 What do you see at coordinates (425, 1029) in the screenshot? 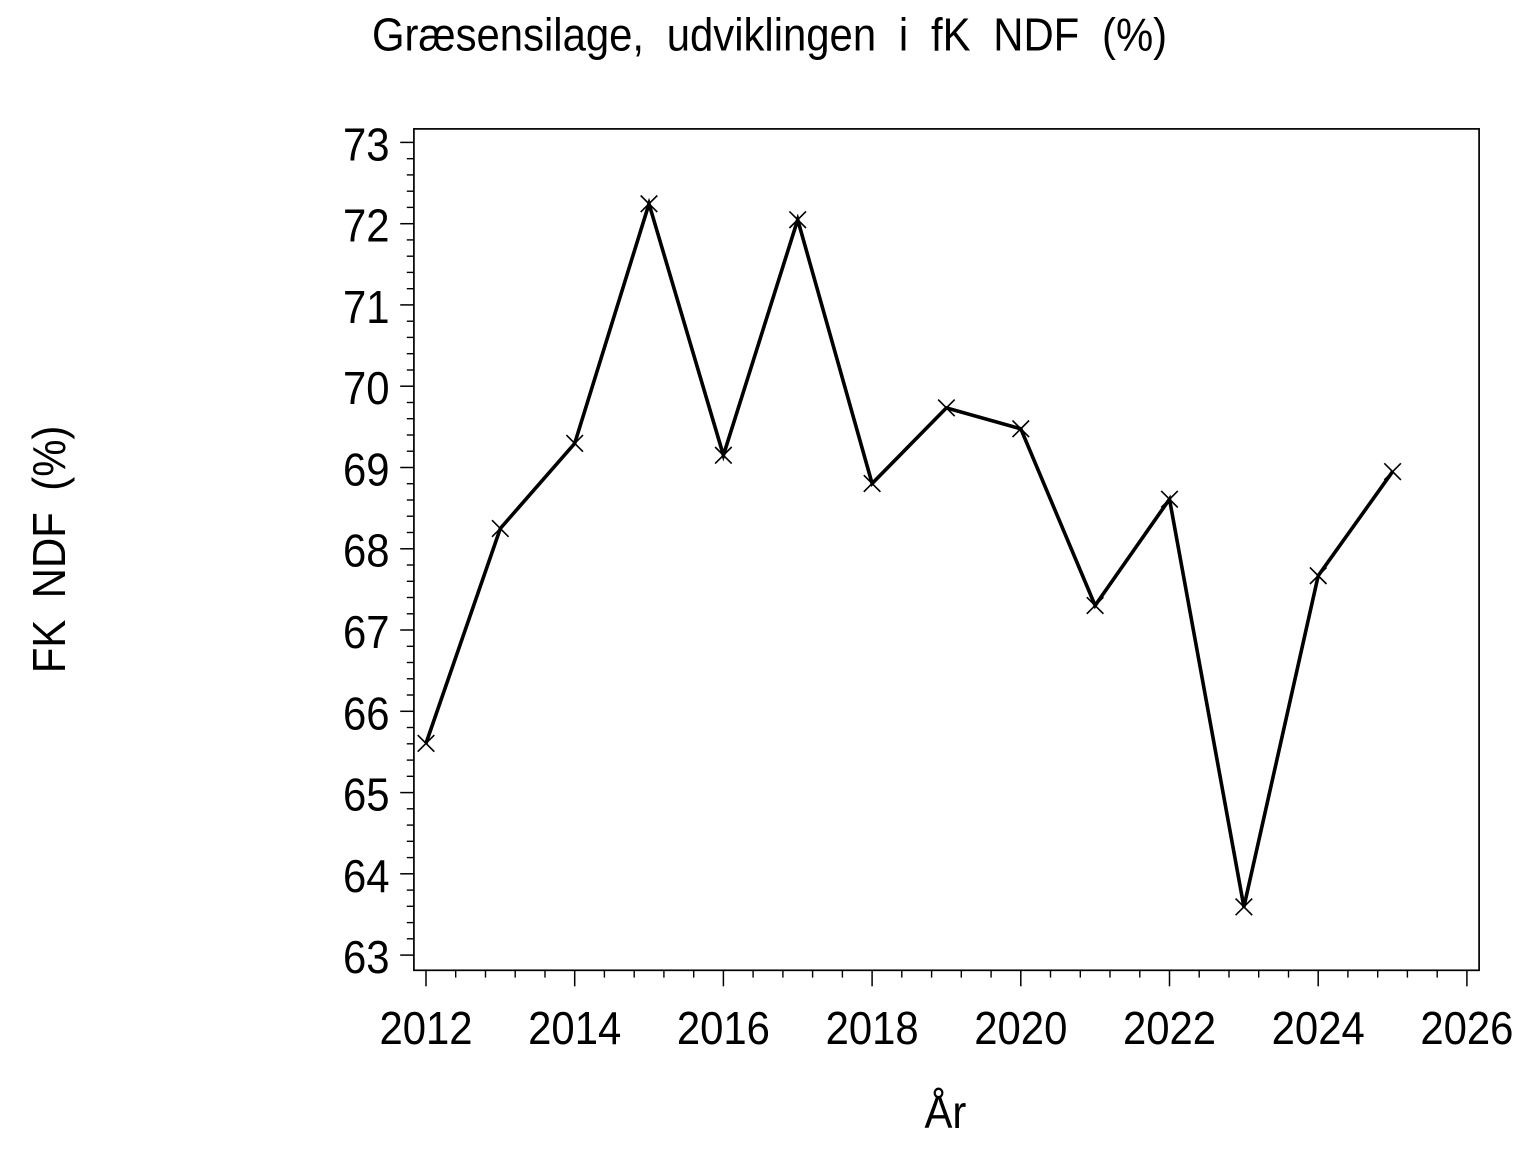
I see `svg-text: 2012` at bounding box center [425, 1029].